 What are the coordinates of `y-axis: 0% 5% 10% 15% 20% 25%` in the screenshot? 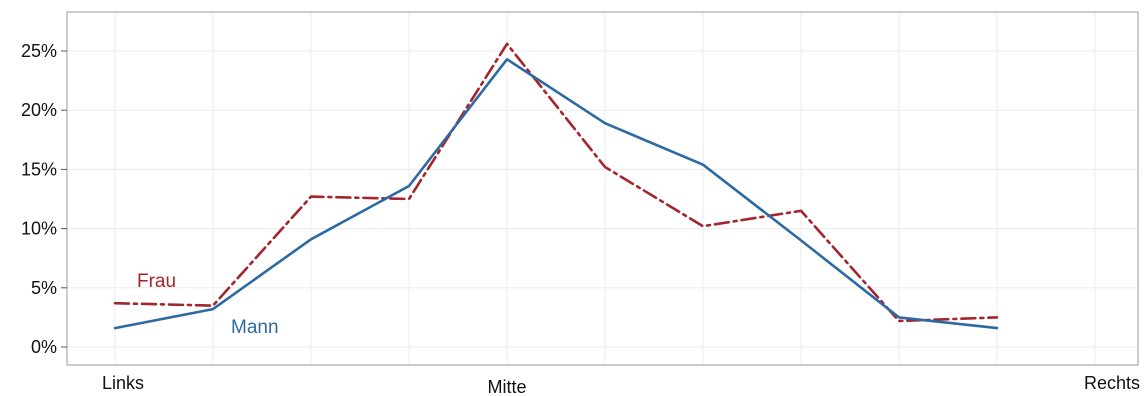 It's located at (44, 199).